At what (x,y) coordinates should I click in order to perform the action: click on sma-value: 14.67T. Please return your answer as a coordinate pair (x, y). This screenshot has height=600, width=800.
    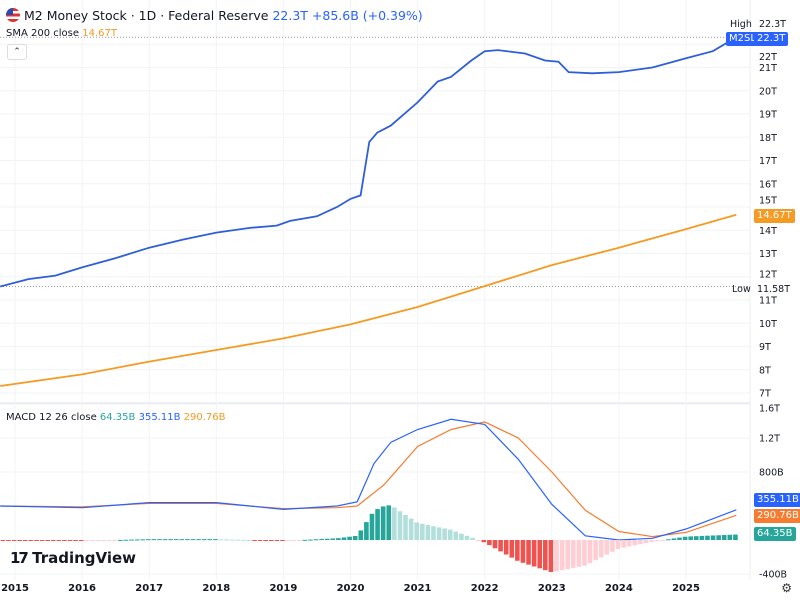
    Looking at the image, I should click on (99, 33).